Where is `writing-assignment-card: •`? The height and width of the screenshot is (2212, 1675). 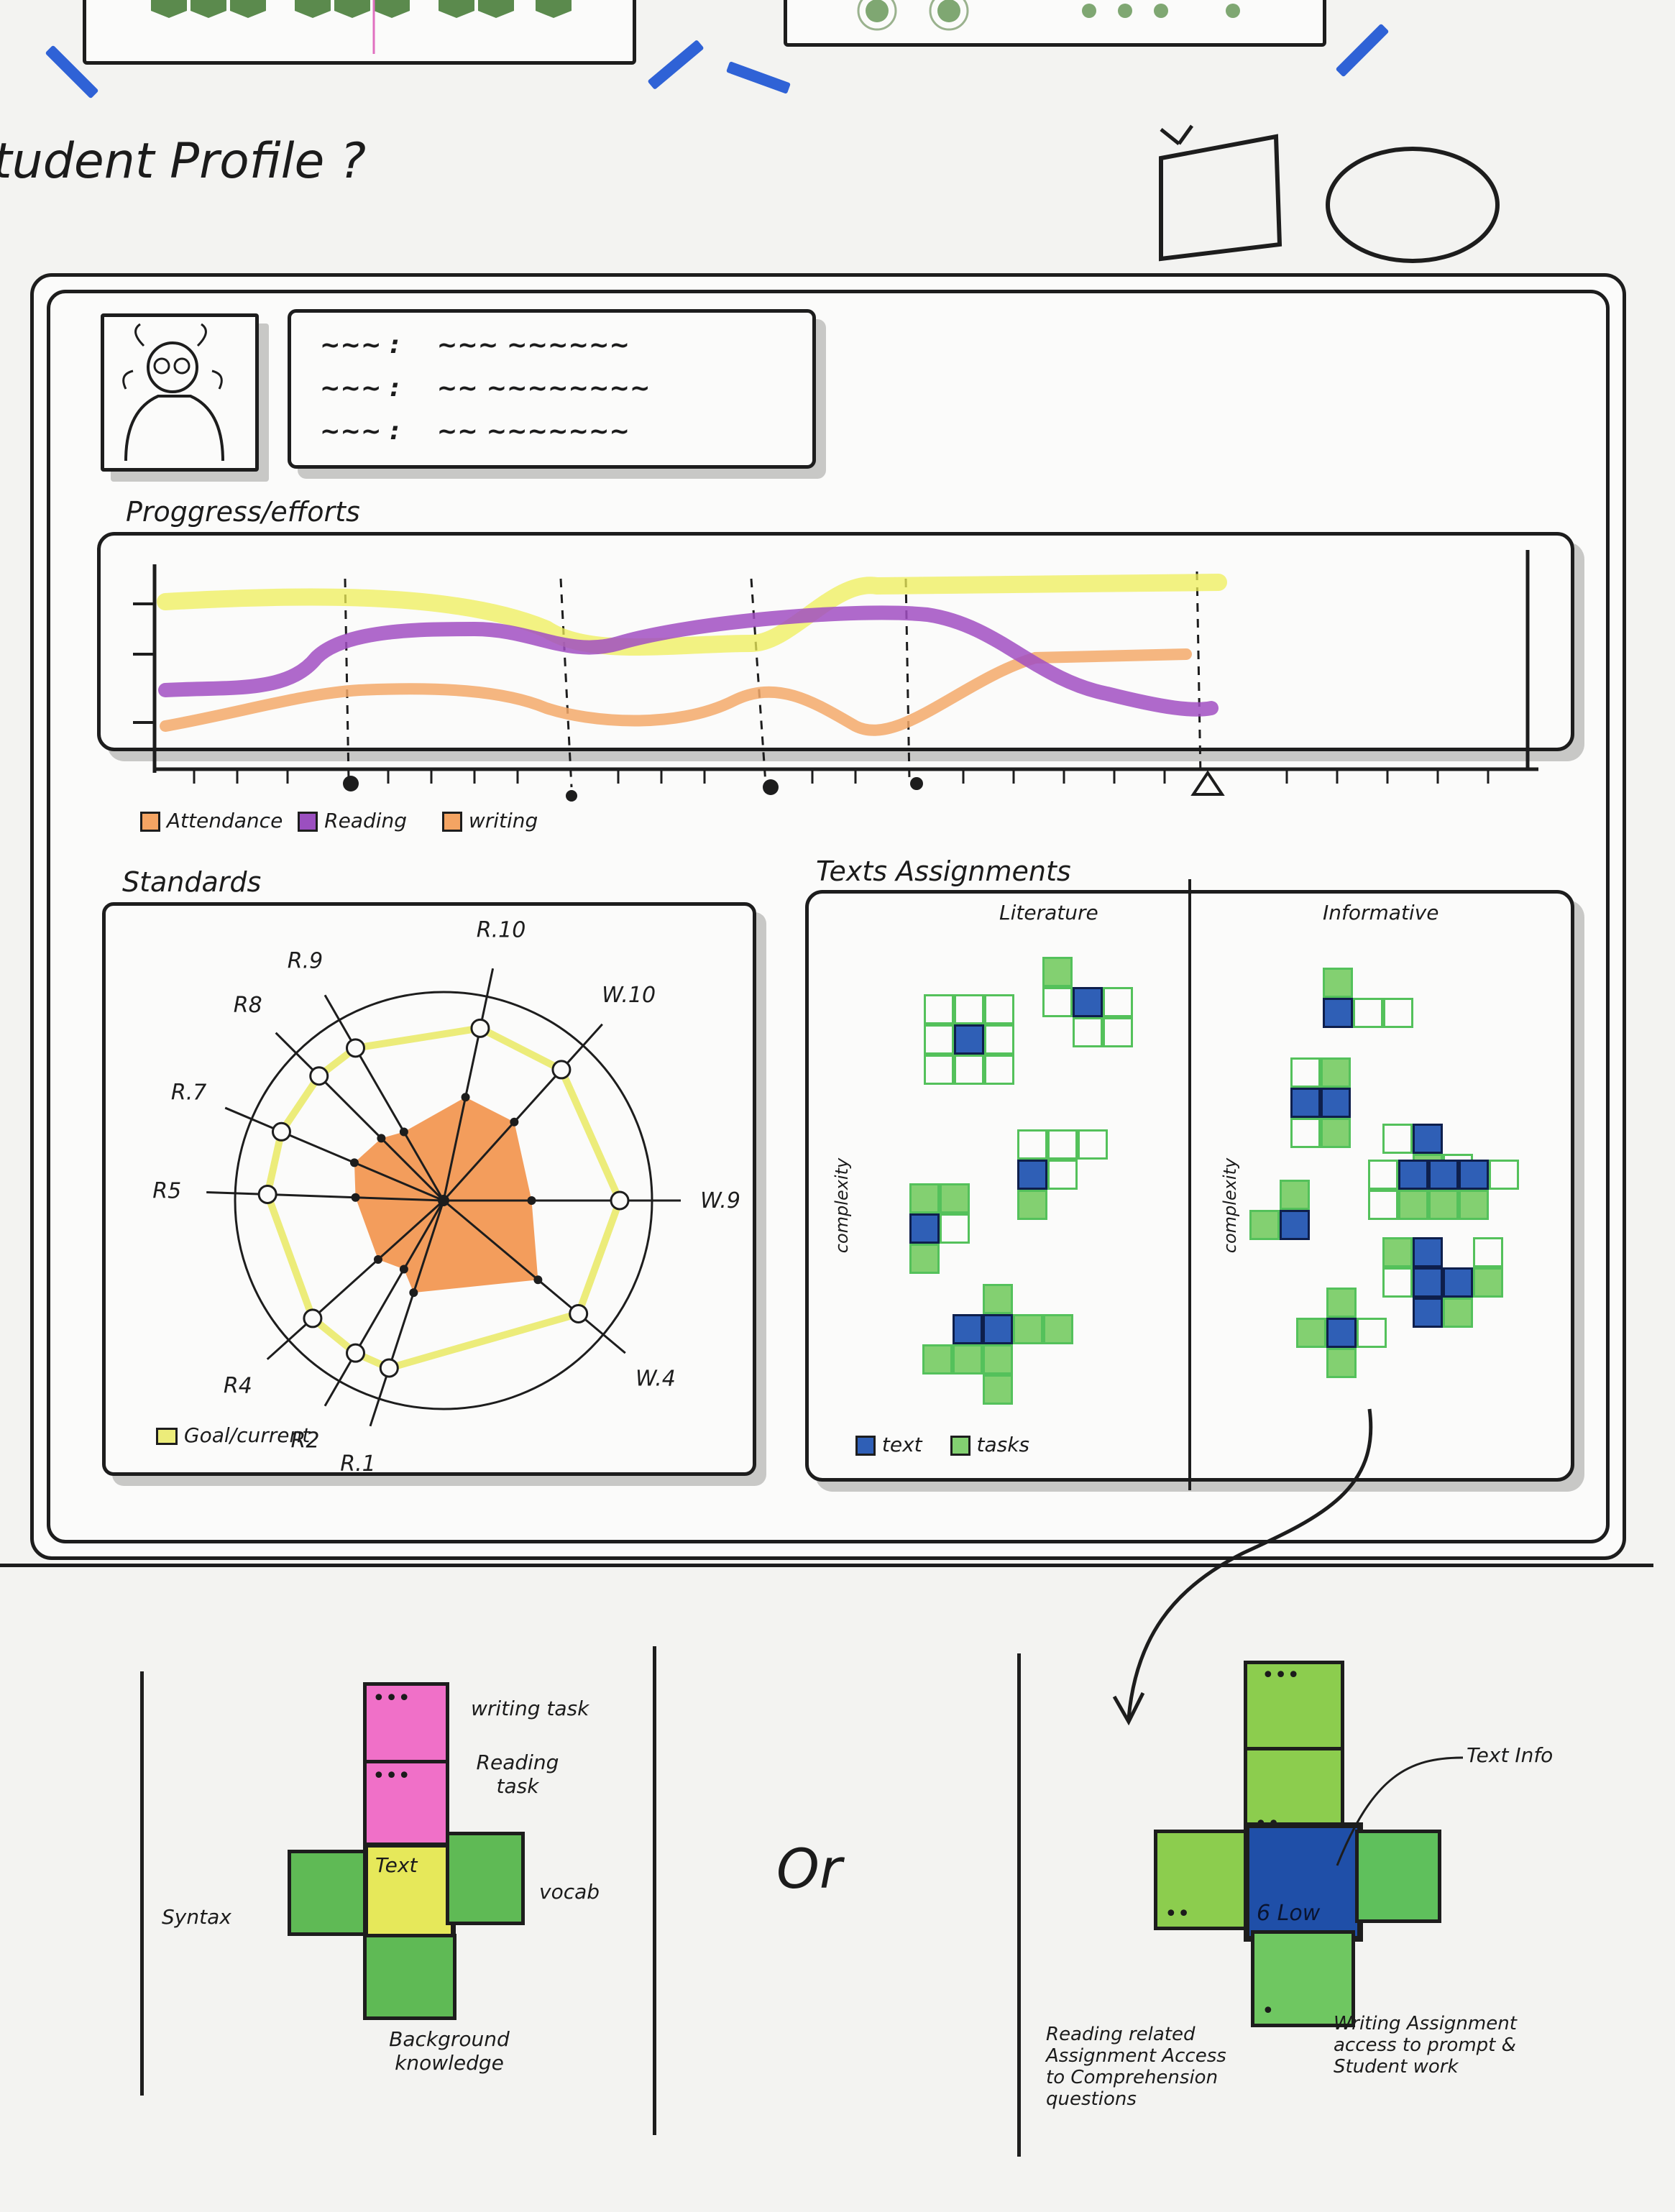 writing-assignment-card: • is located at coordinates (1303, 1978).